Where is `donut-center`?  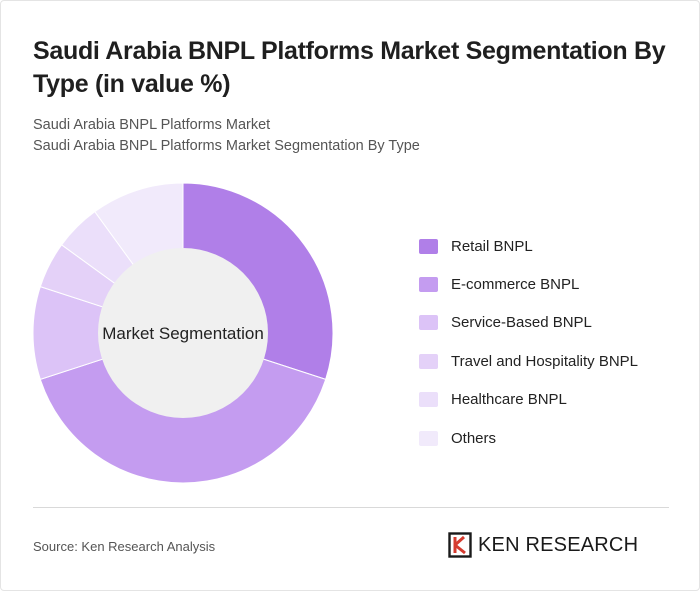 donut-center is located at coordinates (183, 333).